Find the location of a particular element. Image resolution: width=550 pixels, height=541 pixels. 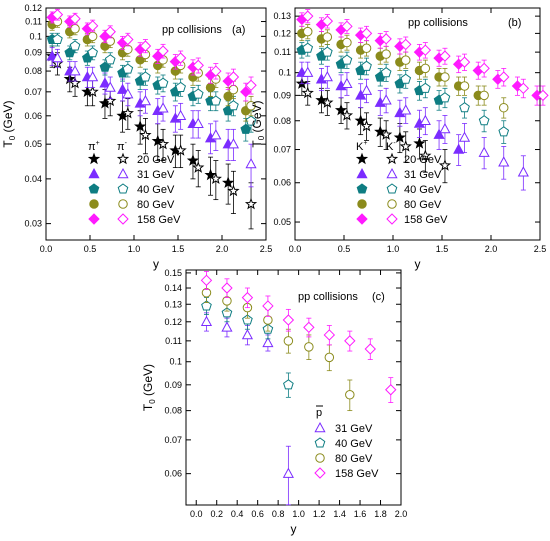

x-tick-label: 0.0 is located at coordinates (295, 249).